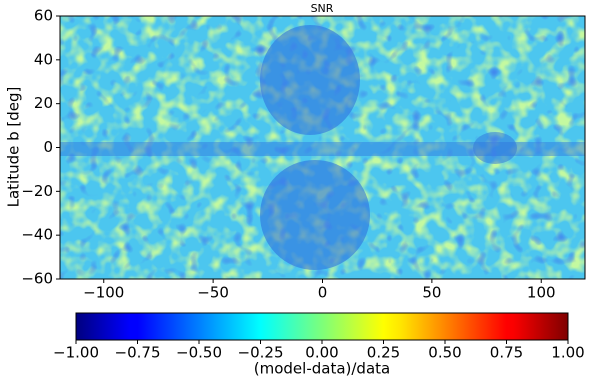 This screenshot has height=380, width=590. What do you see at coordinates (322, 326) in the screenshot?
I see `colorbar` at bounding box center [322, 326].